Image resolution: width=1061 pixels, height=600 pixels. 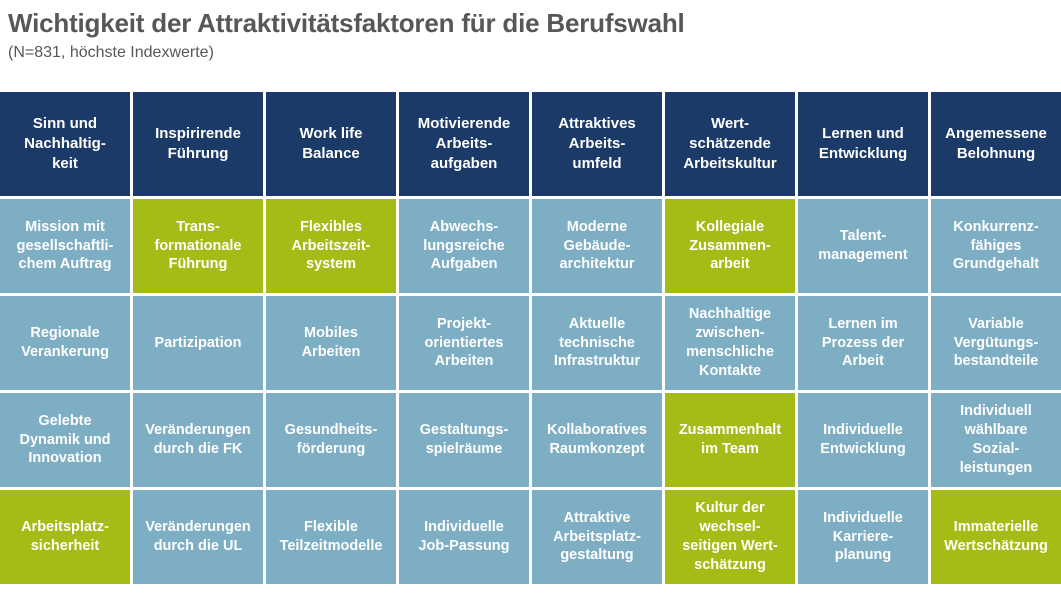 What do you see at coordinates (863, 144) in the screenshot?
I see `column-header-lernen-und-entwicklung: Lernen und Entwicklung` at bounding box center [863, 144].